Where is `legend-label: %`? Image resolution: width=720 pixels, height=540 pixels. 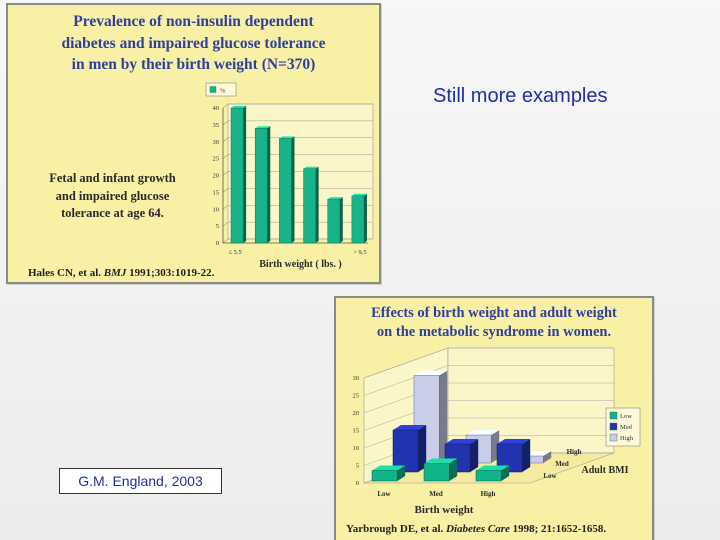 legend-label: % is located at coordinates (223, 91).